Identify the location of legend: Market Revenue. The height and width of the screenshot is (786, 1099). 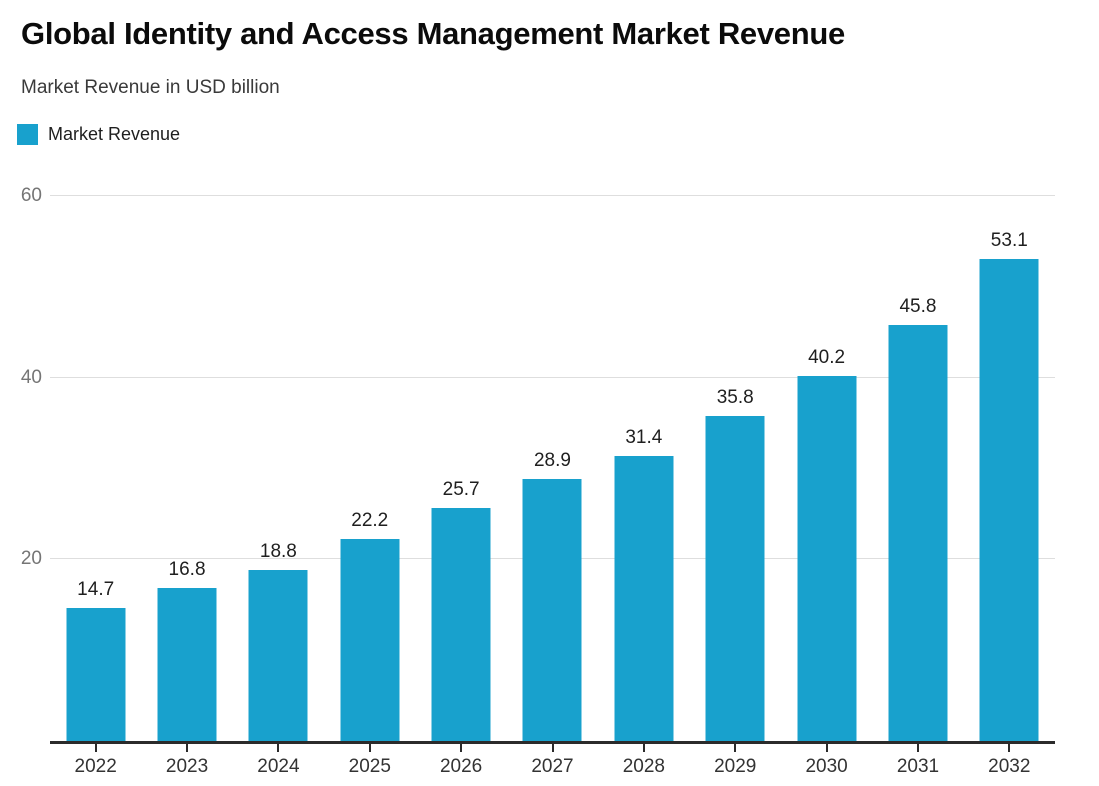
(98, 134).